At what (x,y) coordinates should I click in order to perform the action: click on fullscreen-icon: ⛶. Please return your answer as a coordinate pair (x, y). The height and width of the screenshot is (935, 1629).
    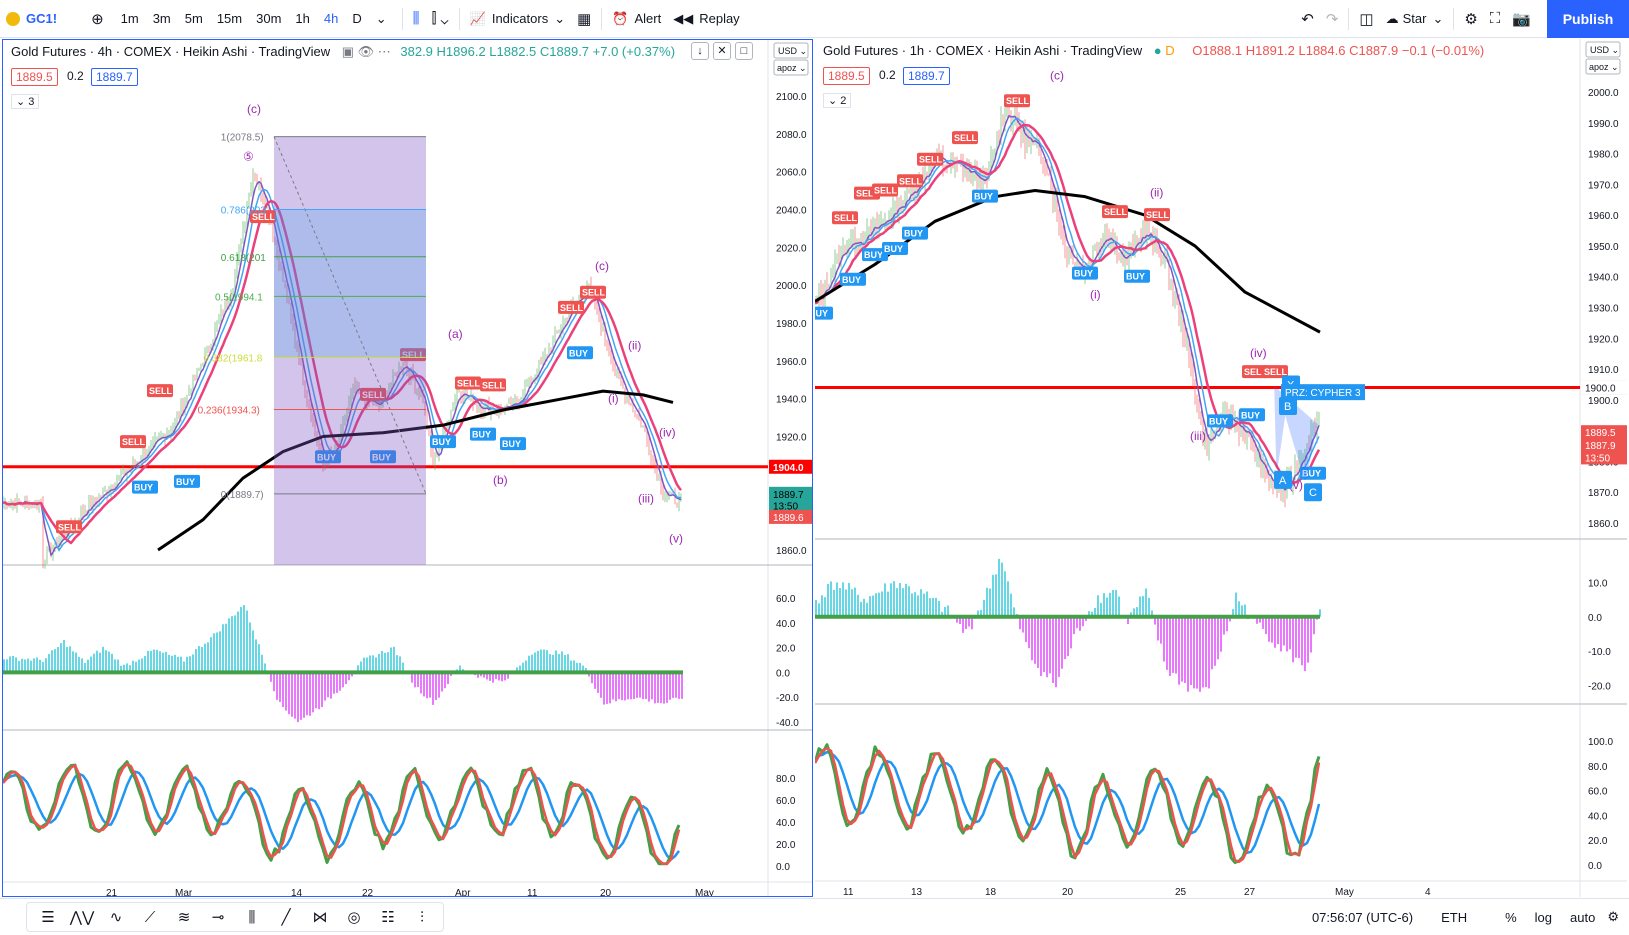
    Looking at the image, I should click on (1495, 18).